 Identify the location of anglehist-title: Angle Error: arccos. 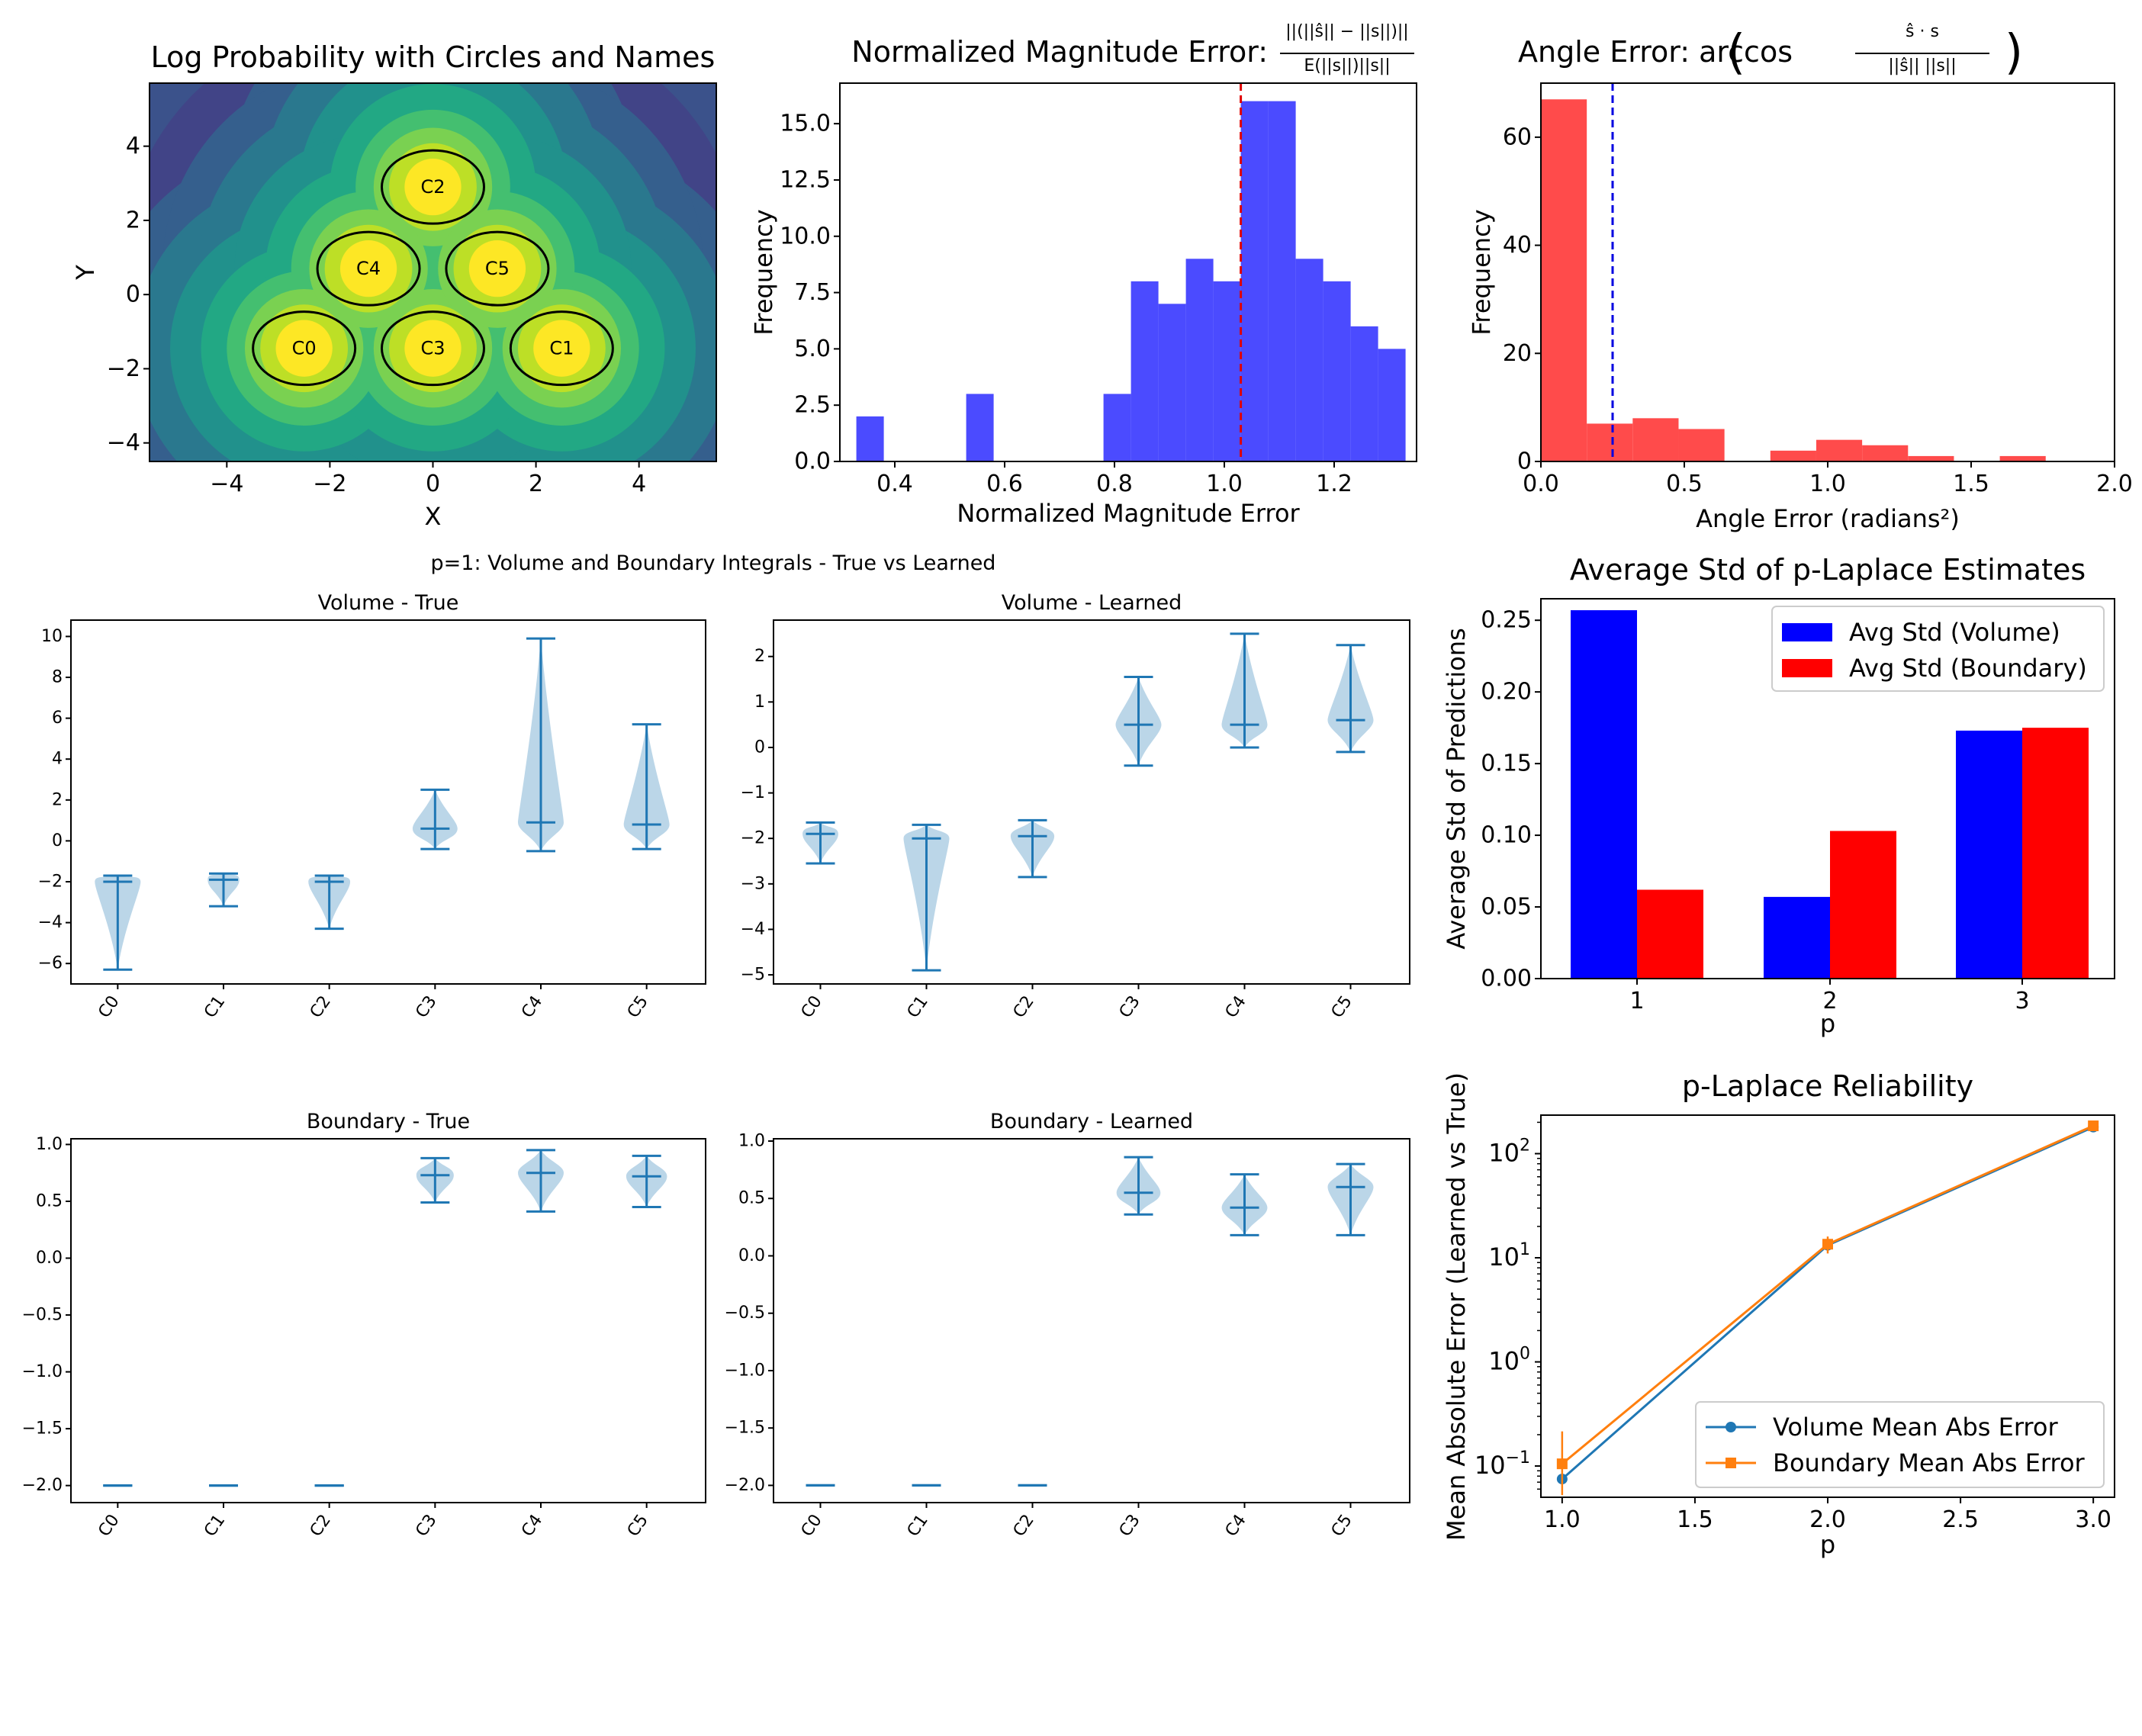
(1655, 52).